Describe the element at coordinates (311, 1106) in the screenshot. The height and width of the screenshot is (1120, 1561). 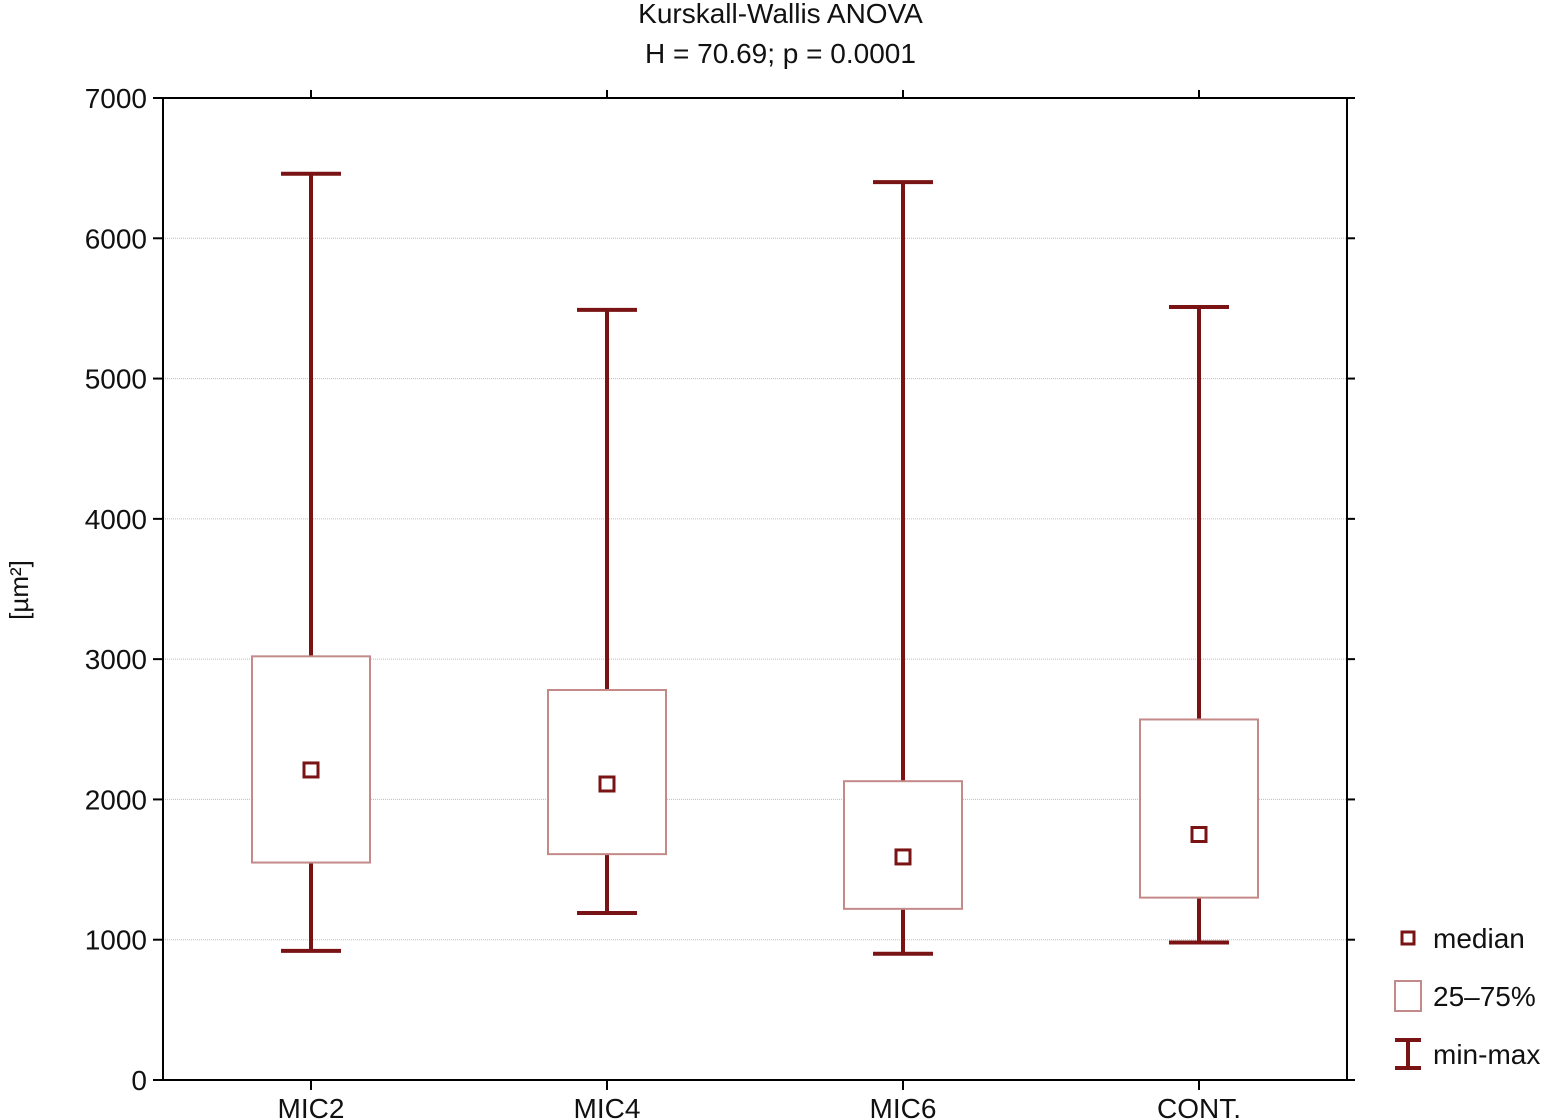
I see `x-tick-label: MIC2` at that location.